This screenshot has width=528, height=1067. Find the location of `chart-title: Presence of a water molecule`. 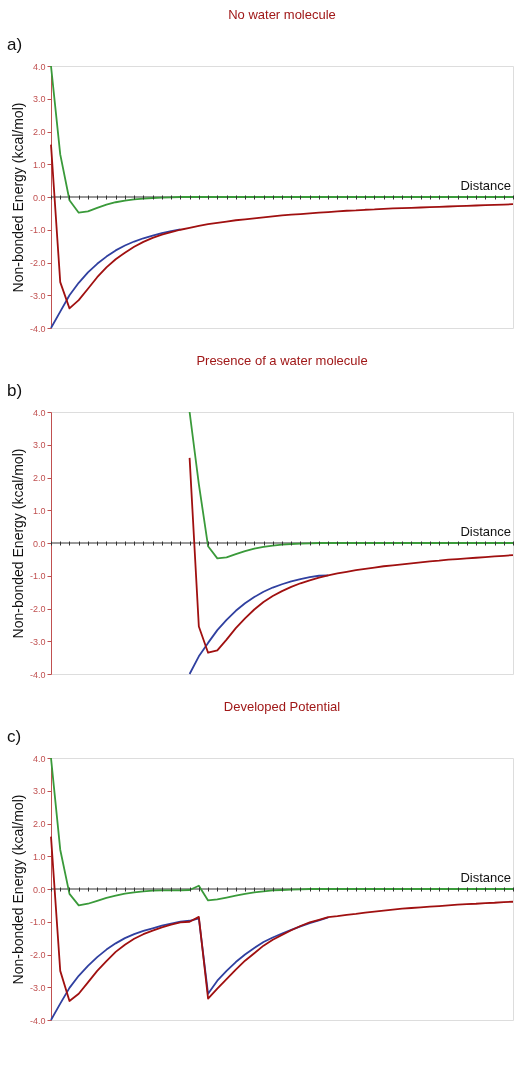

chart-title: Presence of a water molecule is located at coordinates (282, 360).